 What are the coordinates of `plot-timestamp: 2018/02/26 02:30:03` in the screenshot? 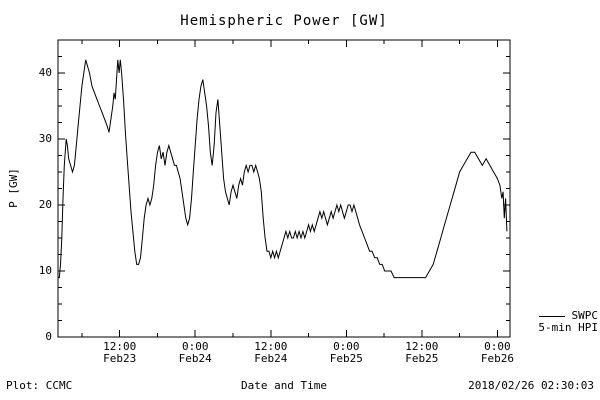 It's located at (531, 385).